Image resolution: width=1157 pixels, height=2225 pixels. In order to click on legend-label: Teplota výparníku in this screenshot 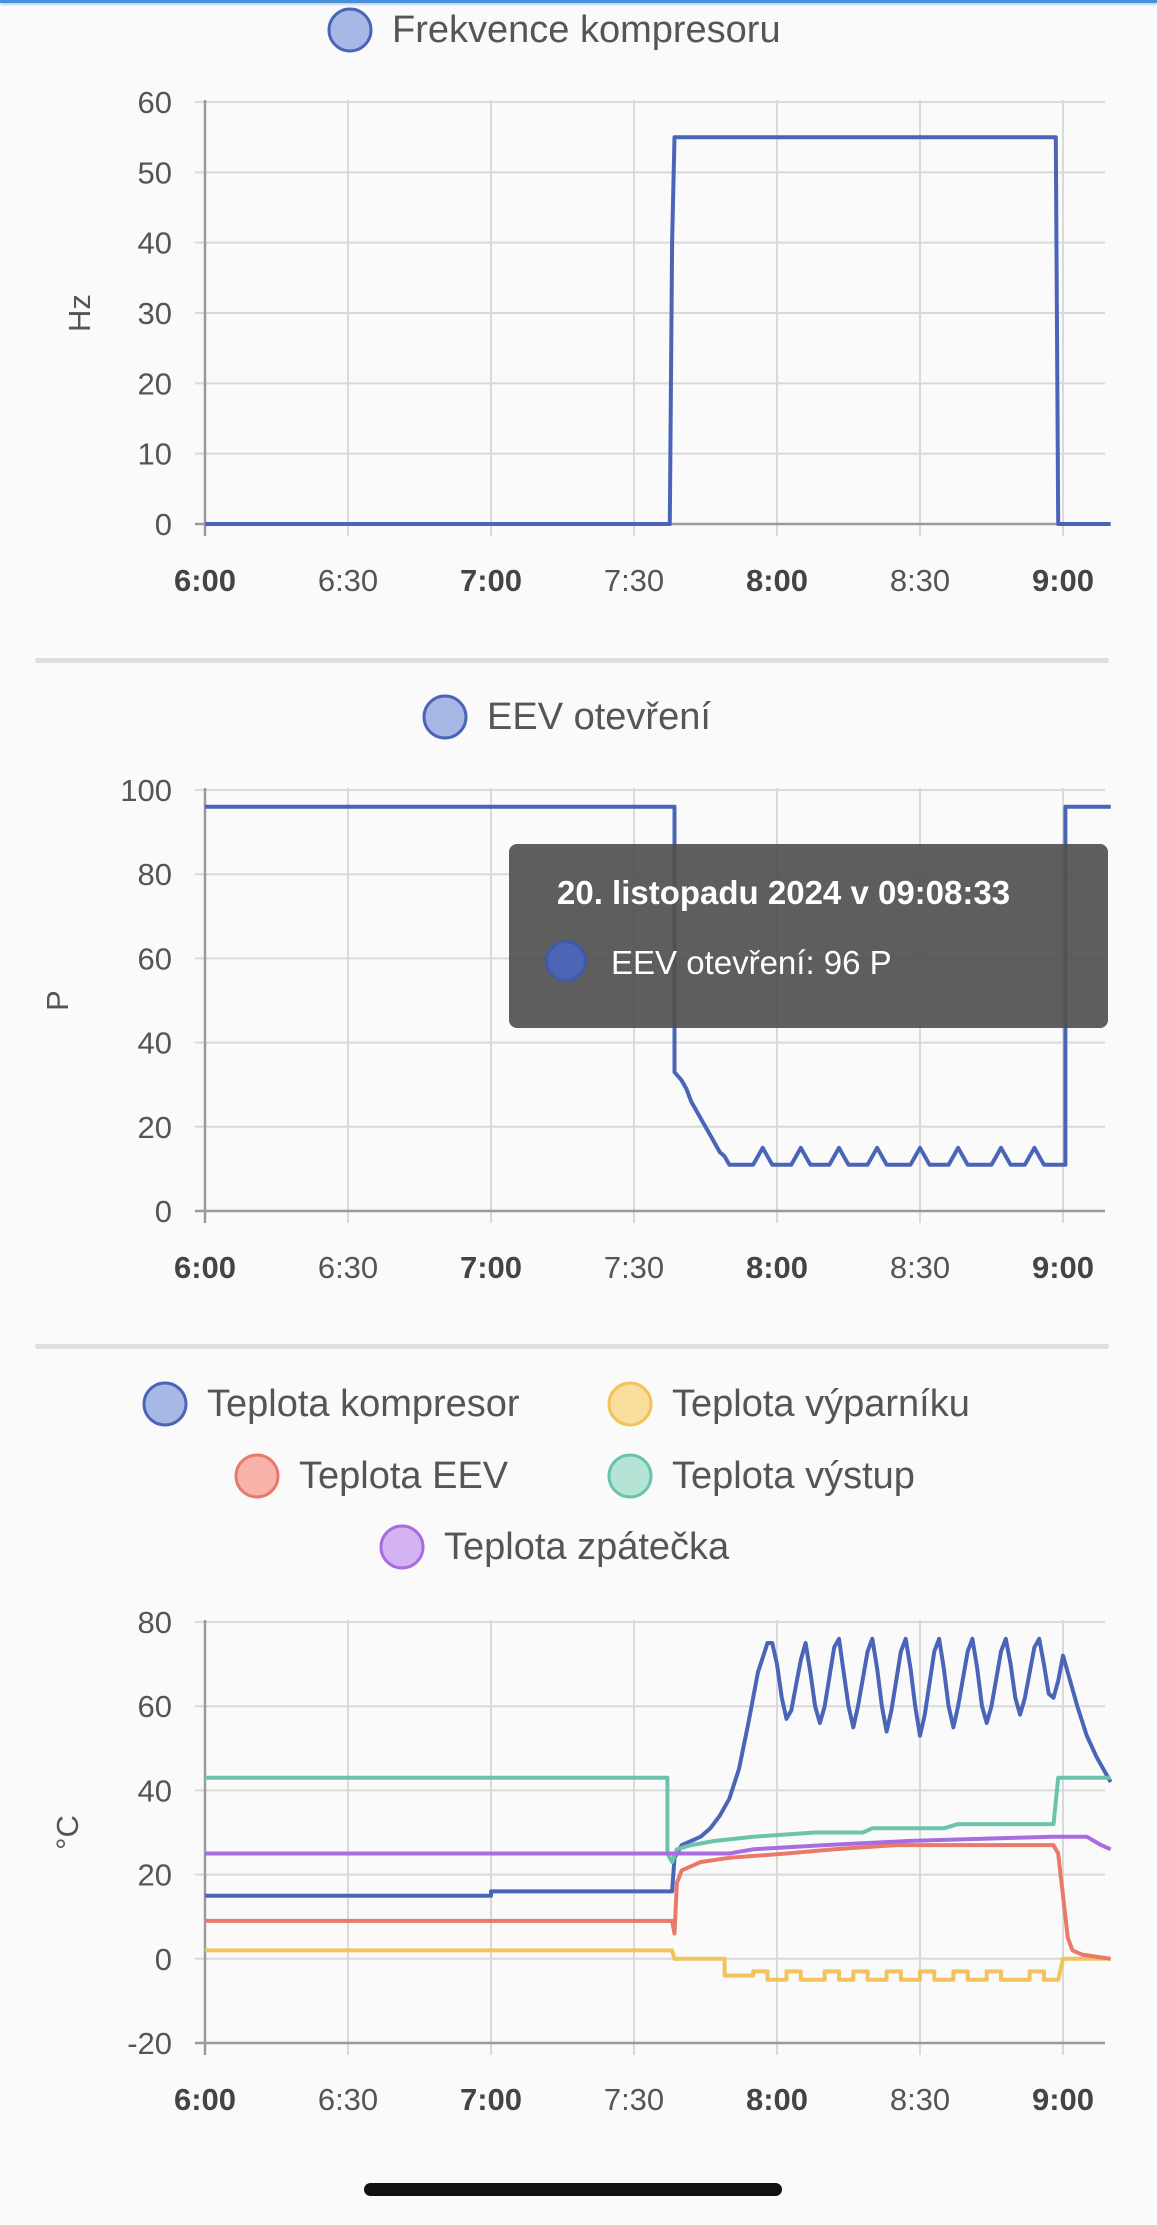, I will do `click(821, 1404)`.